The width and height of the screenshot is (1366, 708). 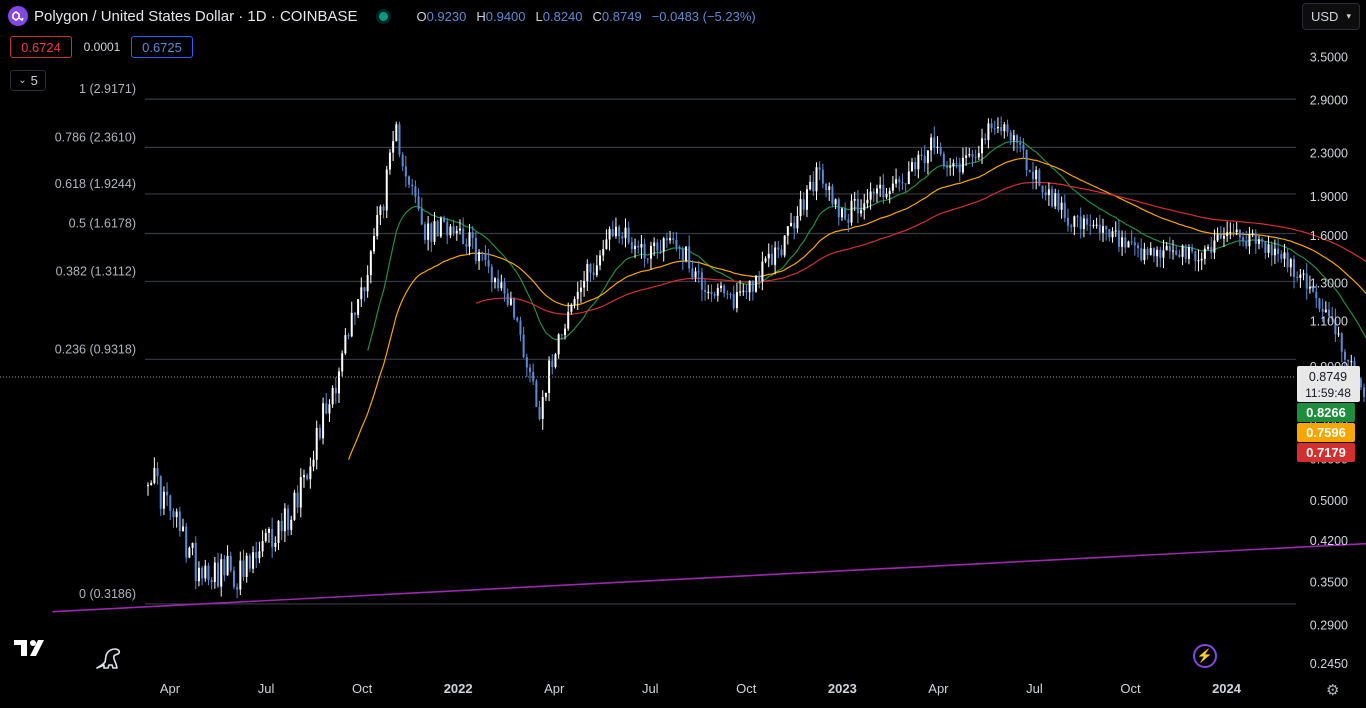 I want to click on time-axis: Apr Jul Oct 2022 Apr Jul Oct 2023 Apr Jul Oct 2024, so click(x=701, y=688).